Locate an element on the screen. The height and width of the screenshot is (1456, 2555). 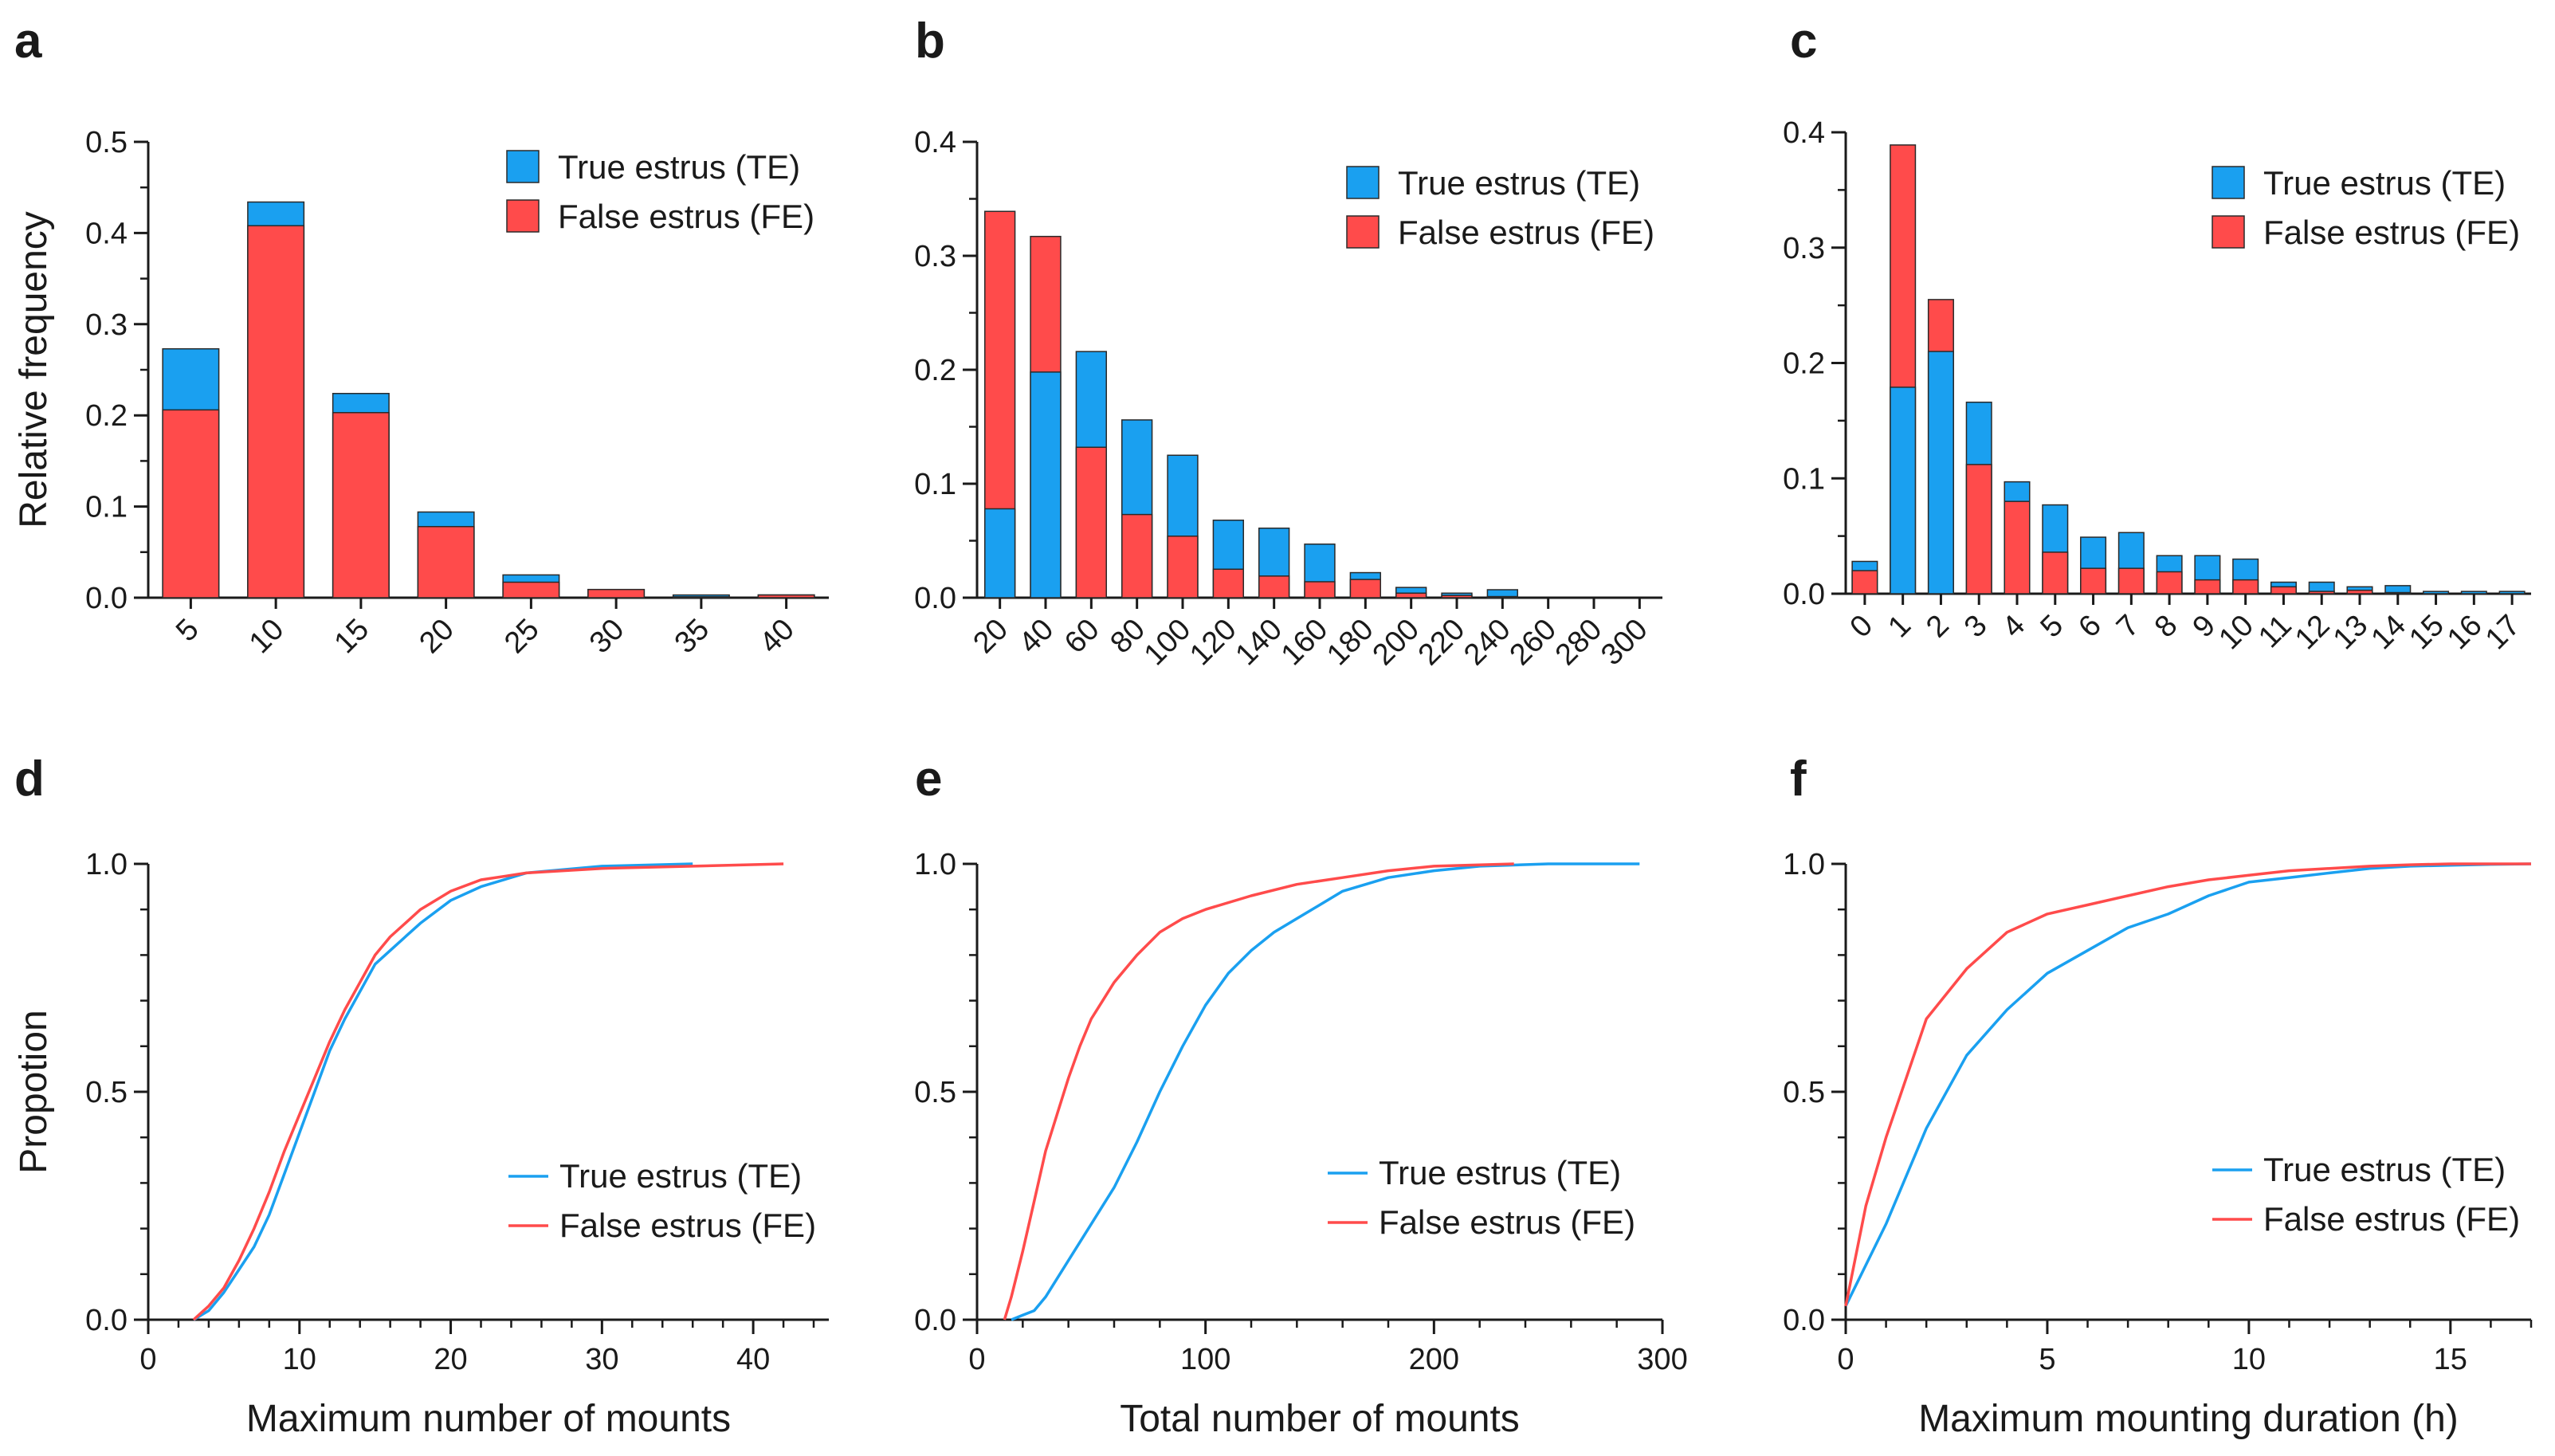
x-tick-label: 220 is located at coordinates (1442, 643).